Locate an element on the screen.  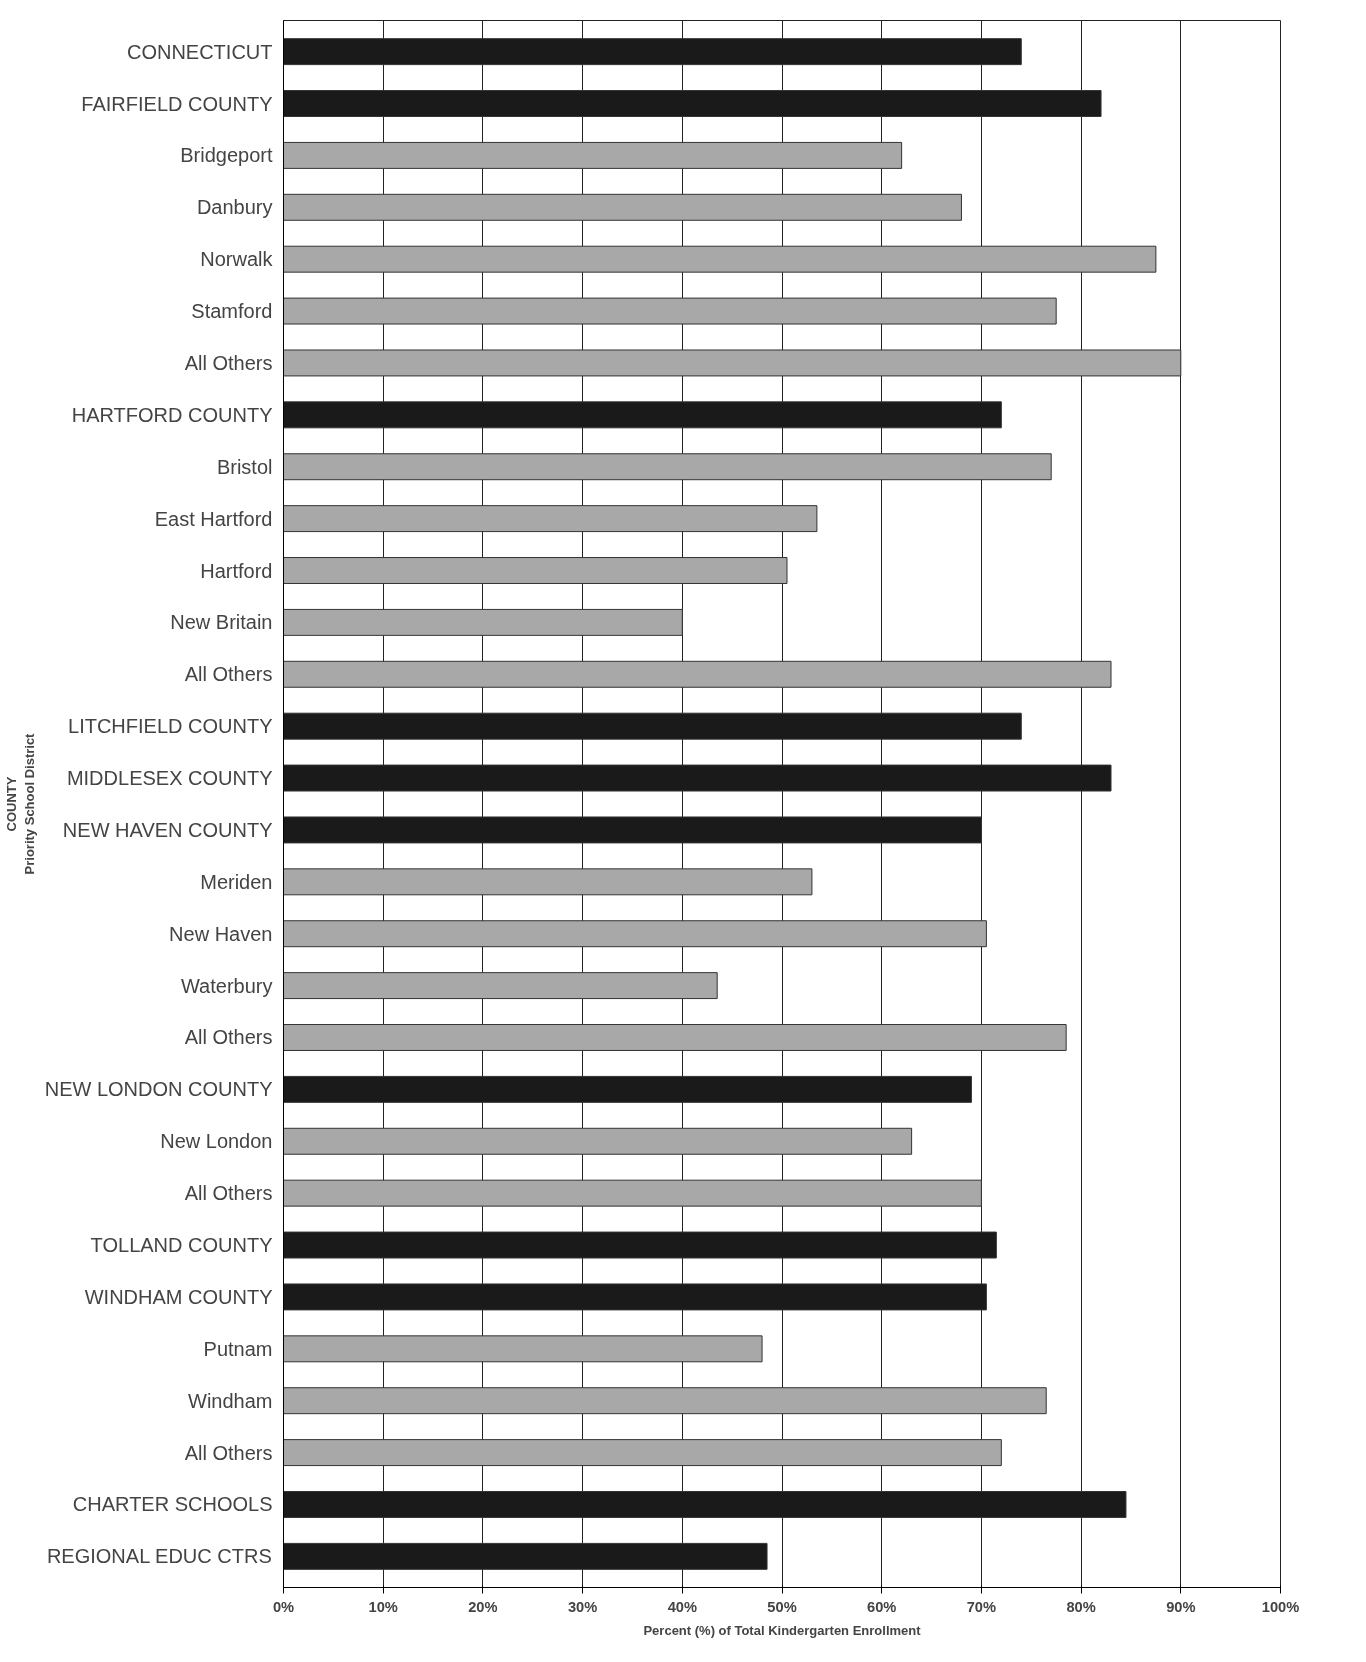
y-tick-label: Hartford is located at coordinates (236, 570).